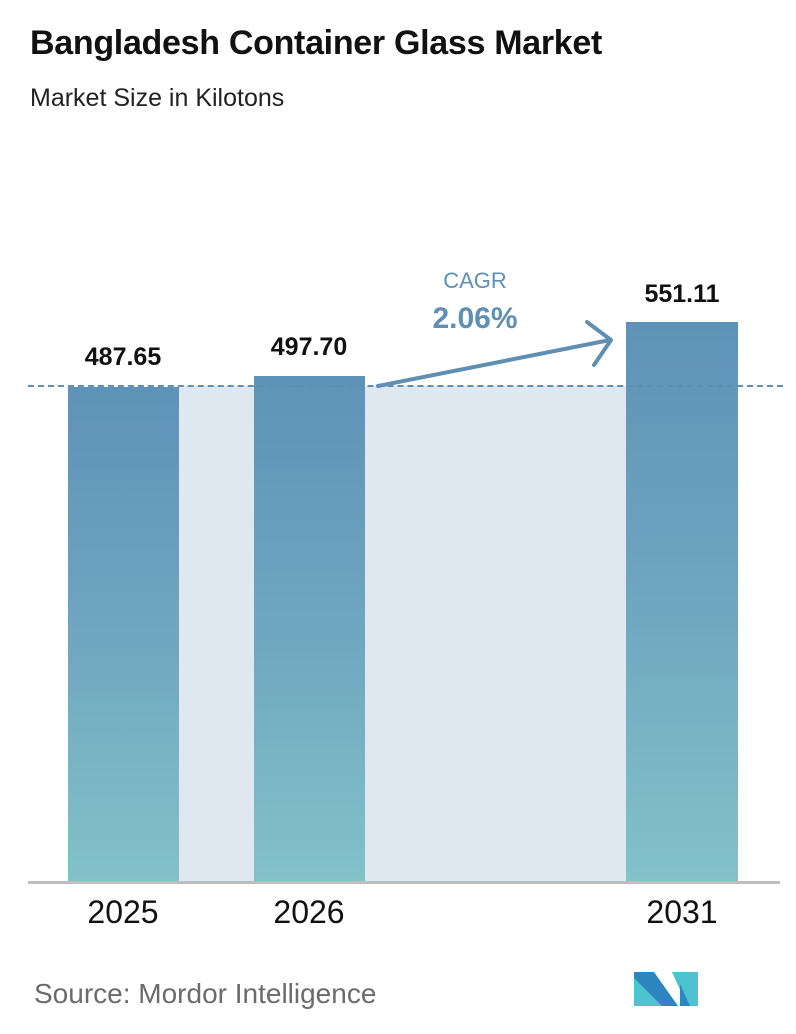 Image resolution: width=796 pixels, height=1034 pixels. I want to click on value-label-2026: 497.70, so click(309, 347).